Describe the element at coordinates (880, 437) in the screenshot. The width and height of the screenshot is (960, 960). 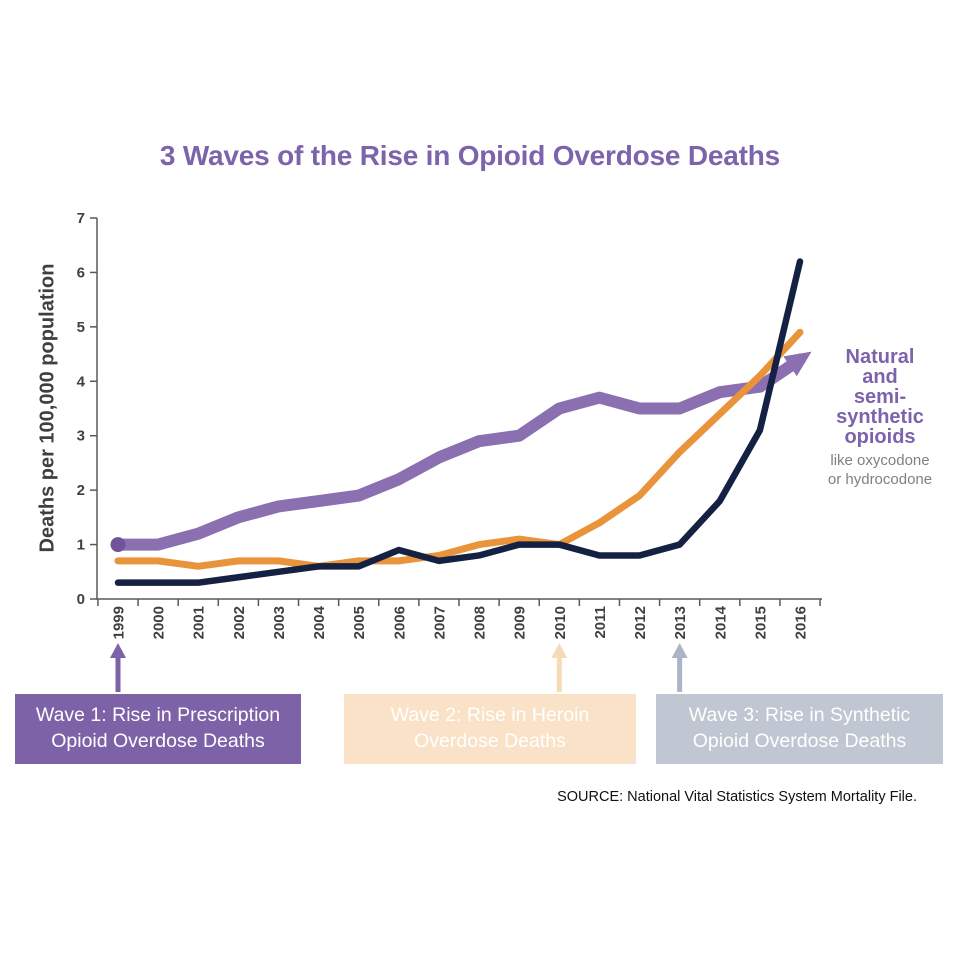
I see `annotation-line: opioids` at that location.